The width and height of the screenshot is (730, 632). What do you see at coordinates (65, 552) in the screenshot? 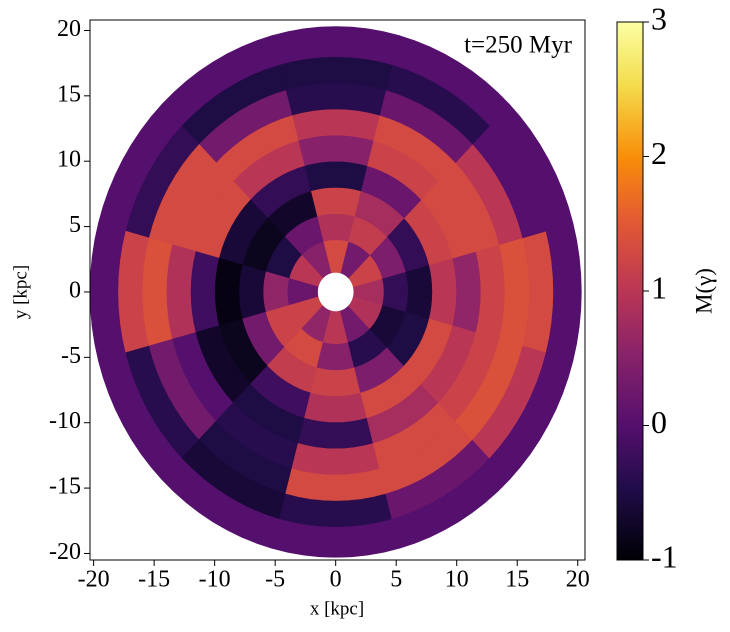
I see `y-tick-label: -20` at bounding box center [65, 552].